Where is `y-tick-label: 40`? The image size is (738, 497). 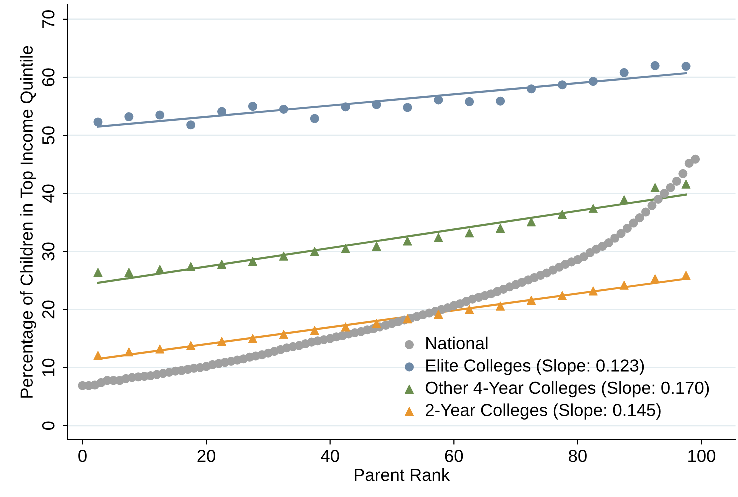
y-tick-label: 40 is located at coordinates (48, 193).